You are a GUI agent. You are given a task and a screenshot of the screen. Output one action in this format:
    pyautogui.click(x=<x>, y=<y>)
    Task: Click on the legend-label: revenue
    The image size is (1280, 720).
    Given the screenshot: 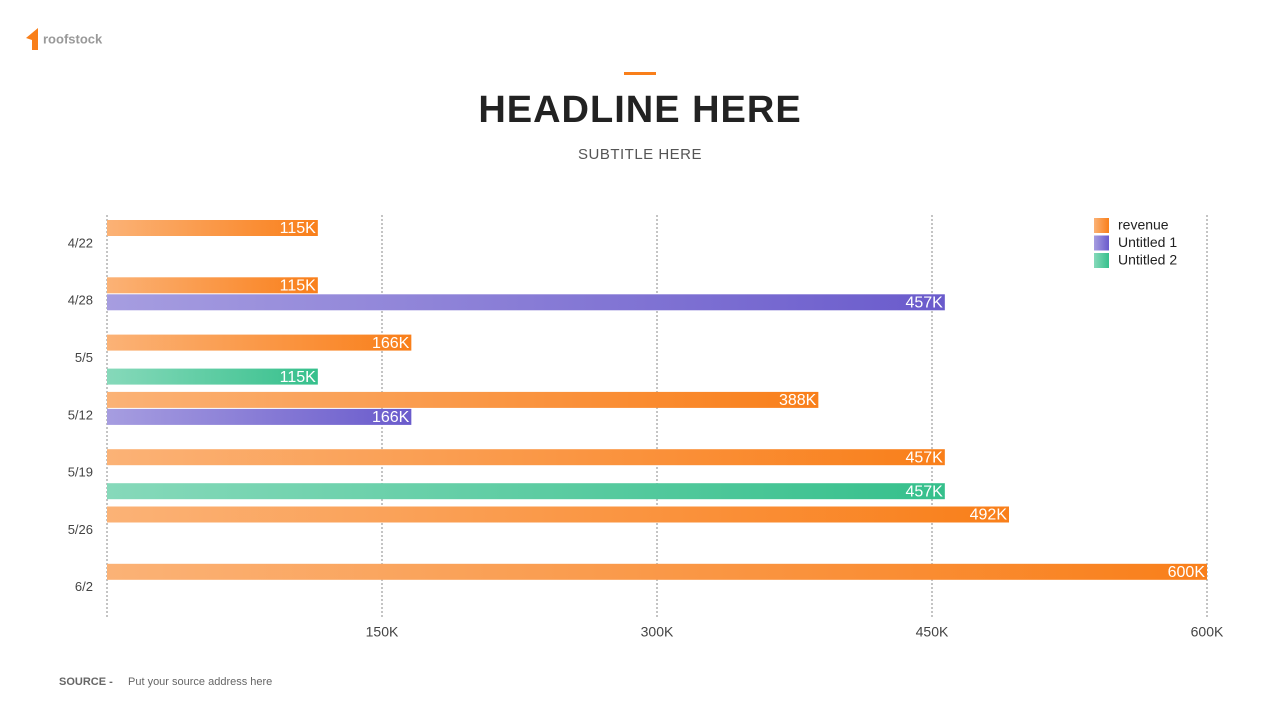 What is the action you would take?
    pyautogui.click(x=1143, y=225)
    